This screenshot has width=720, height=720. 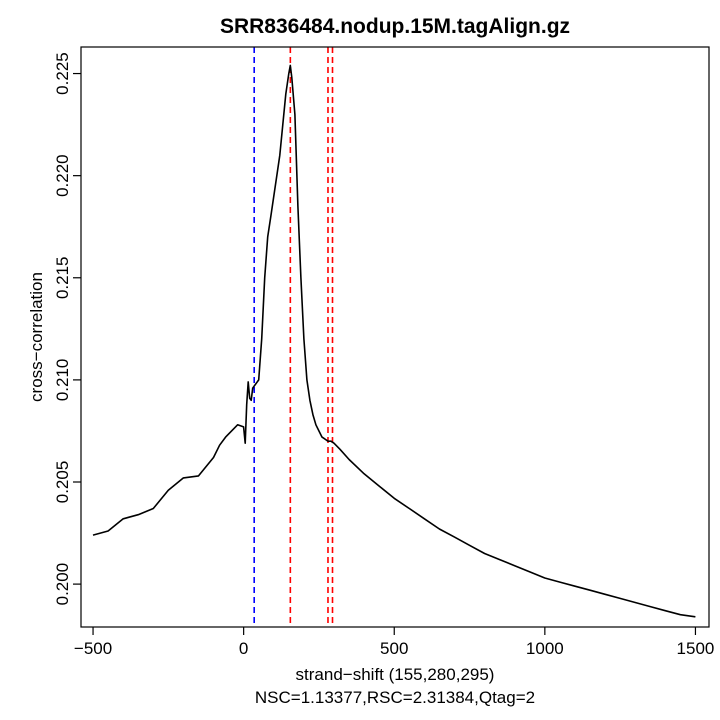 I want to click on y-tick-label-2: 0.210, so click(x=62, y=380).